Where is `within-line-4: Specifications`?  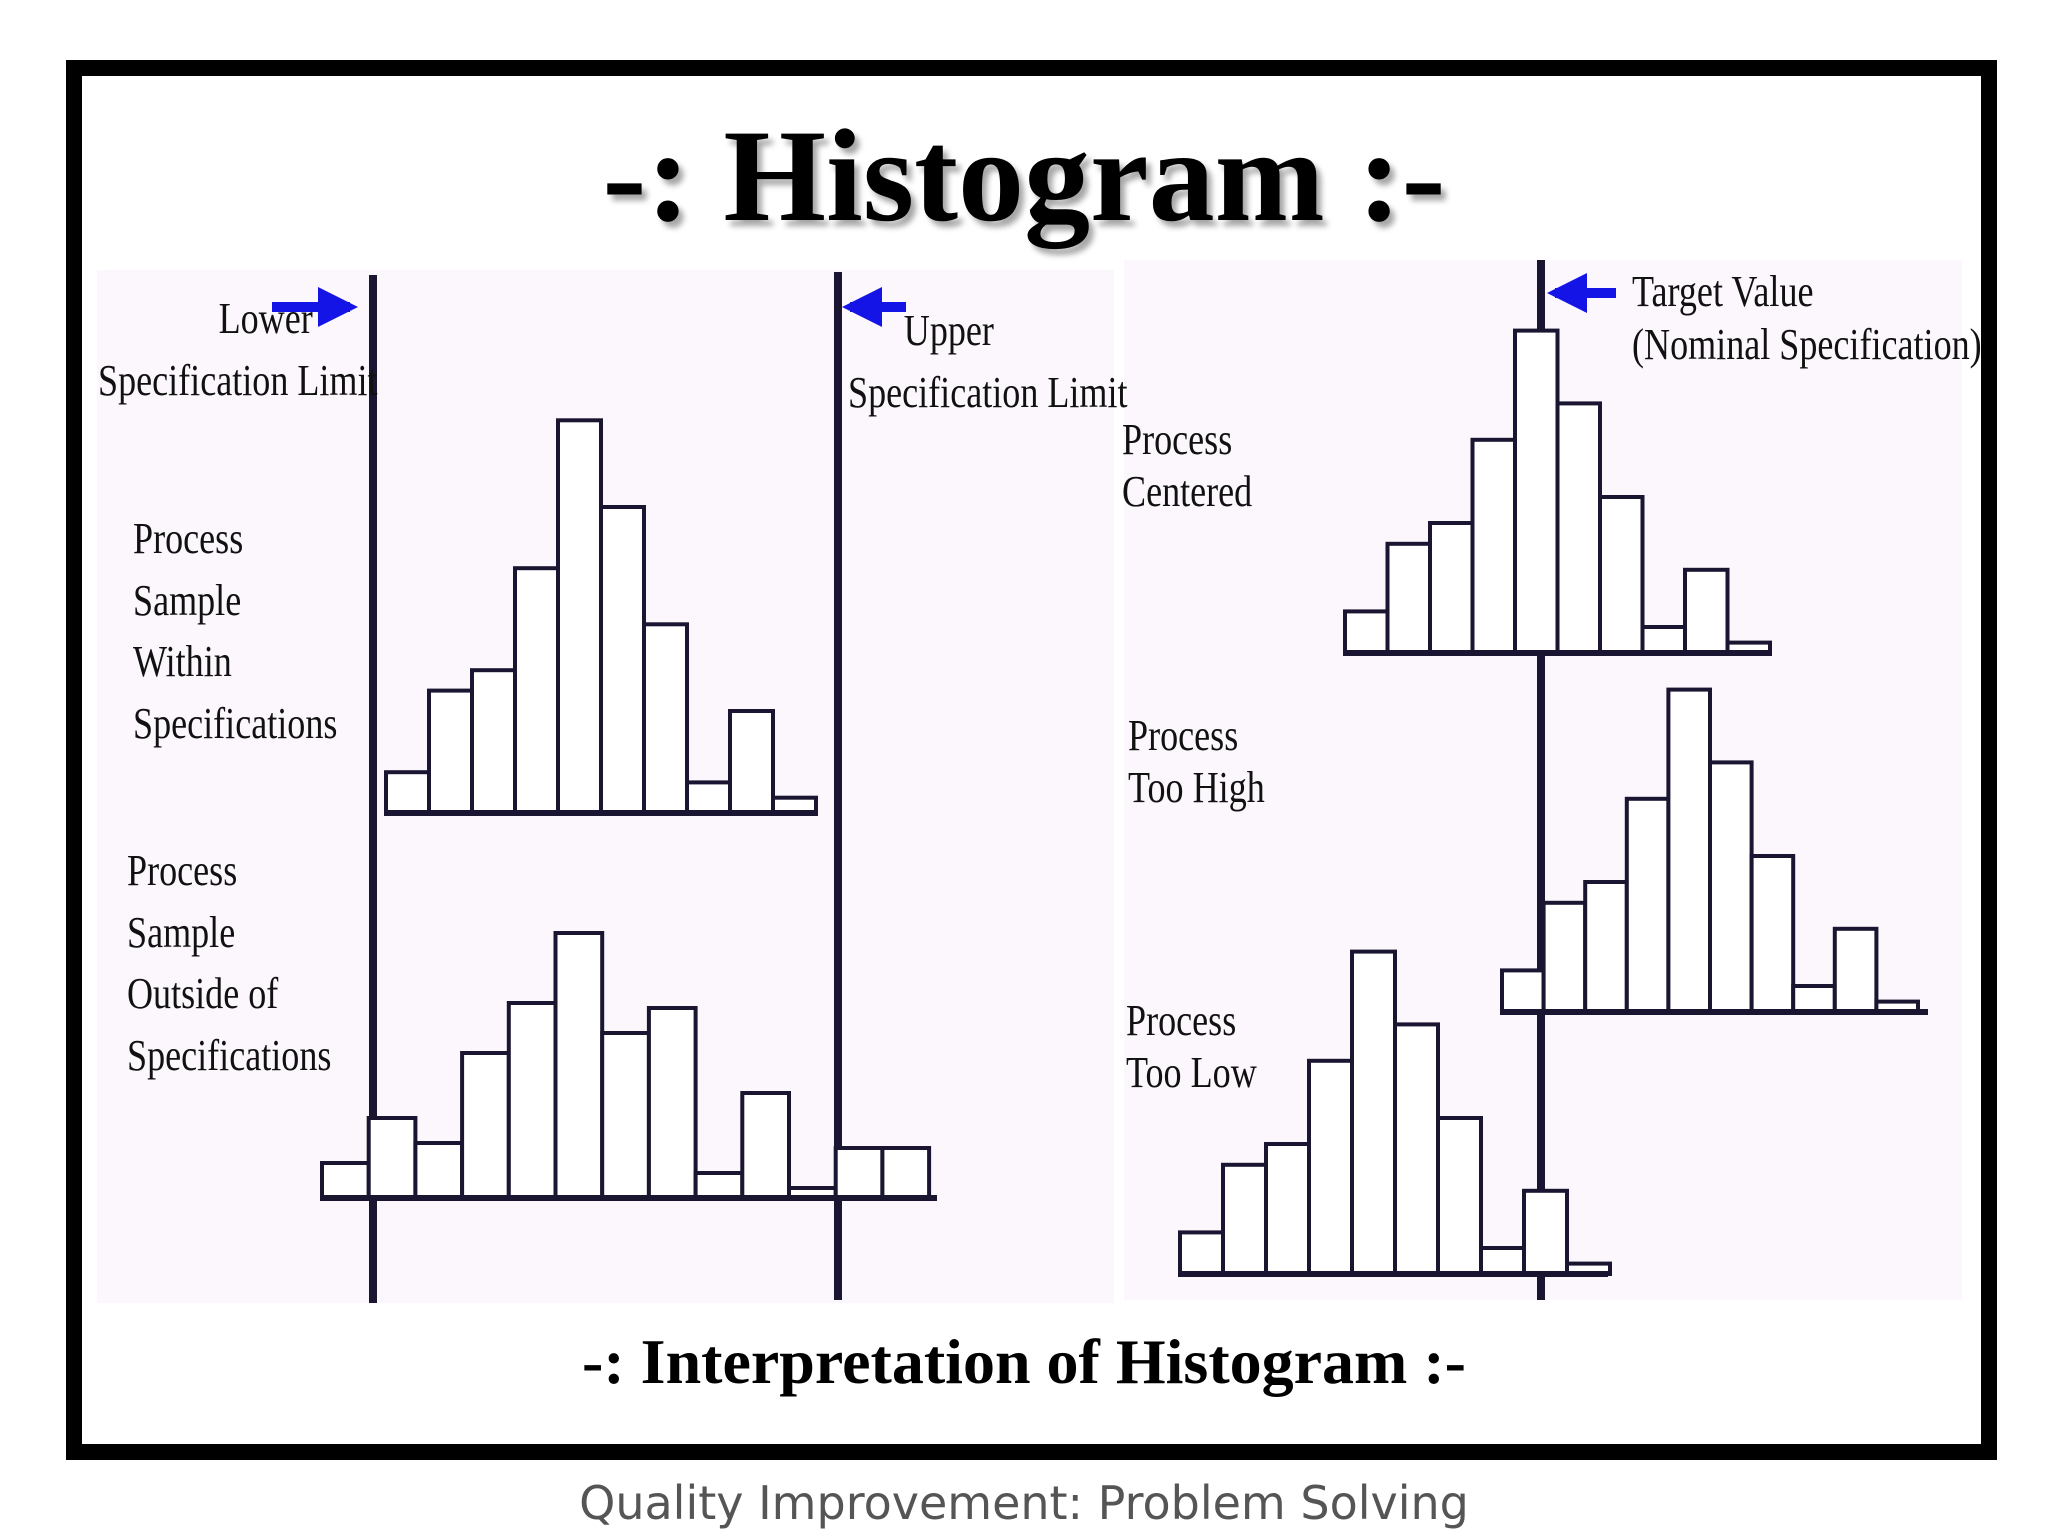 within-line-4: Specifications is located at coordinates (235, 723).